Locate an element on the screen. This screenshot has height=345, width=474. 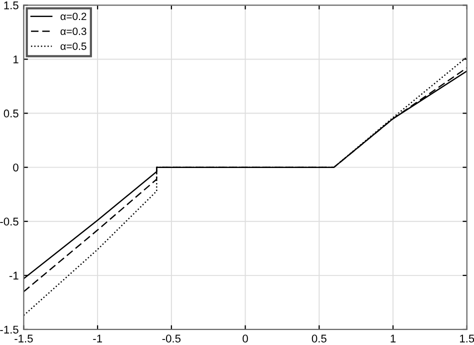
y-tick-label: -1.5 is located at coordinates (9, 330).